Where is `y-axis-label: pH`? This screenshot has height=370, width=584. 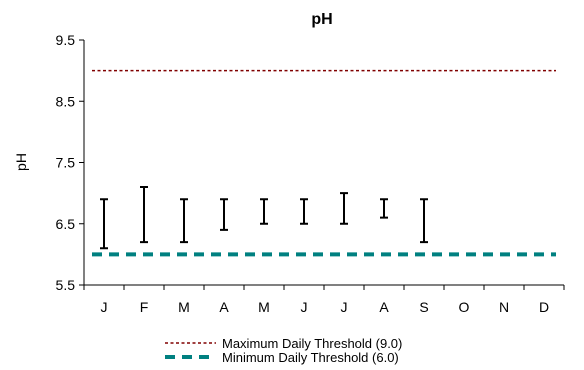
y-axis-label: pH is located at coordinates (21, 162).